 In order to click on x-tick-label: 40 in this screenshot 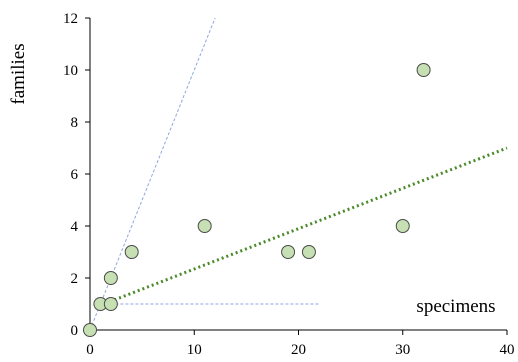, I will do `click(507, 350)`.